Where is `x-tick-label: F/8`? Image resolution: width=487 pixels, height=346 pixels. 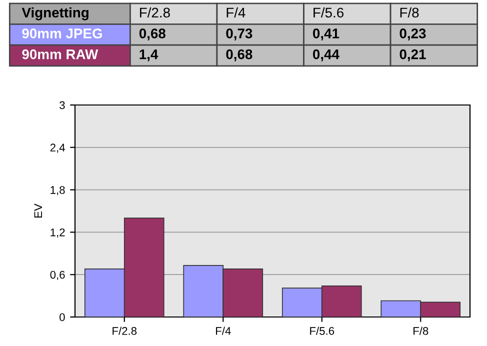
x-tick-label: F/8 is located at coordinates (421, 330).